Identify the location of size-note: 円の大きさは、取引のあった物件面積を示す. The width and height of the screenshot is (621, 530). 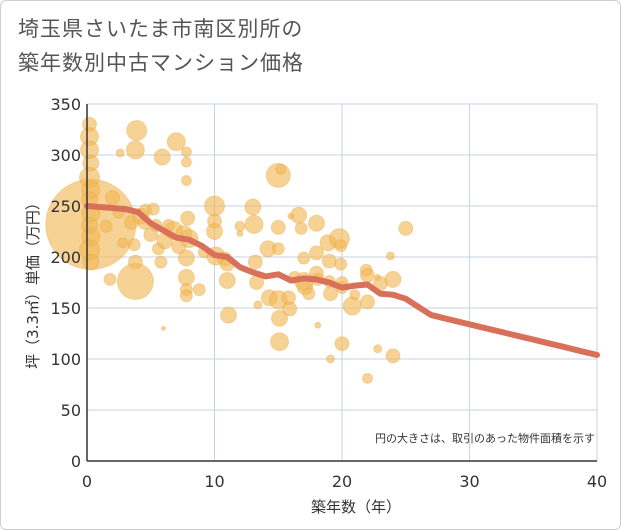
(485, 438).